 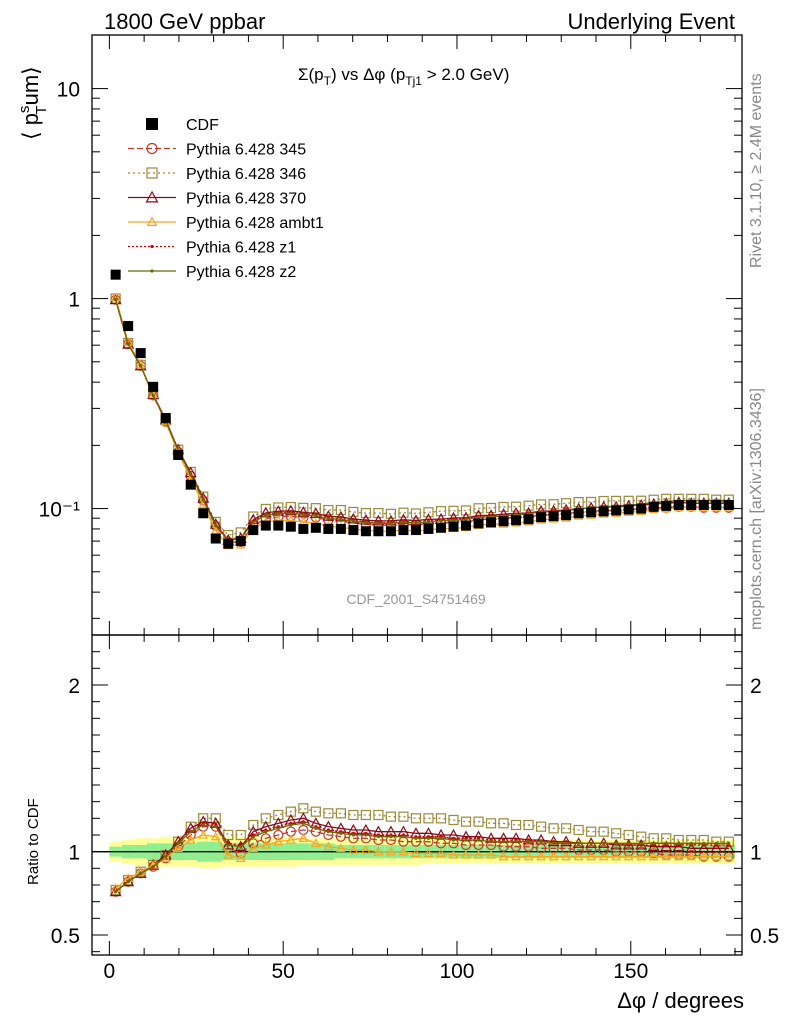 What do you see at coordinates (33, 841) in the screenshot?
I see `ratio-y-axis-label: Ratio to CDF` at bounding box center [33, 841].